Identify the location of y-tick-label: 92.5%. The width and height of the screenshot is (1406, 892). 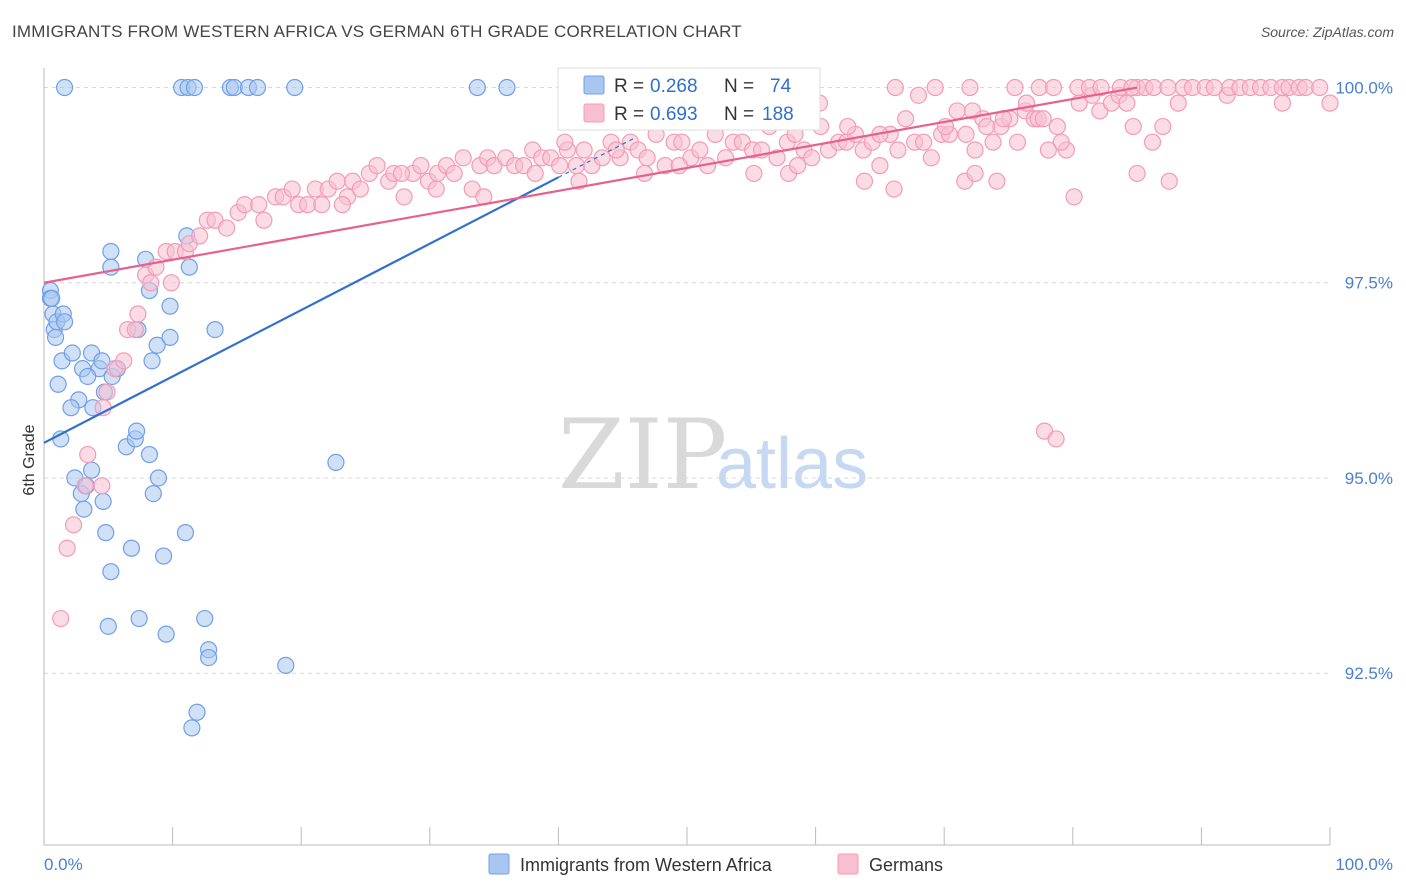
(1369, 673).